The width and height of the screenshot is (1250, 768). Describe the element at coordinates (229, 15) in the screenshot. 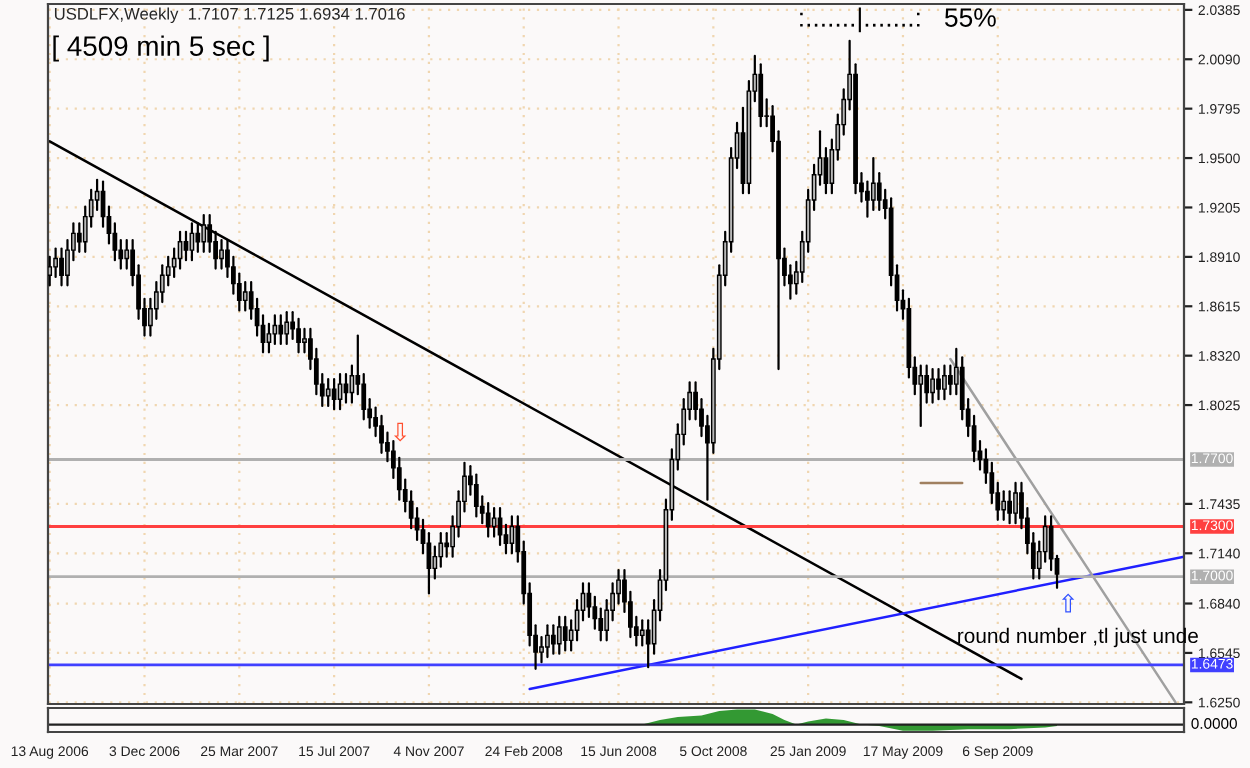

I see `chart-title: USDLFX,Weekly 1.7107 1.7125 1.6934 1.7016` at that location.